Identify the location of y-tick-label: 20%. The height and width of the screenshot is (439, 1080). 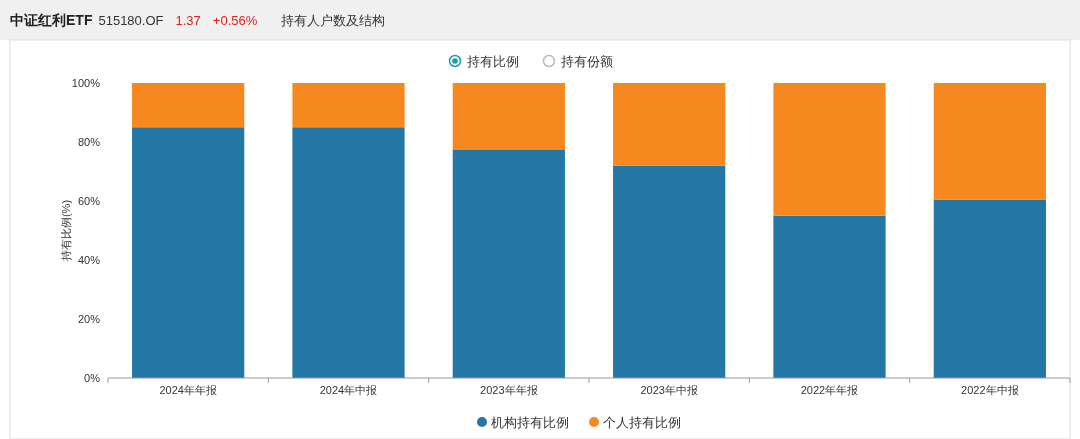
(89, 319).